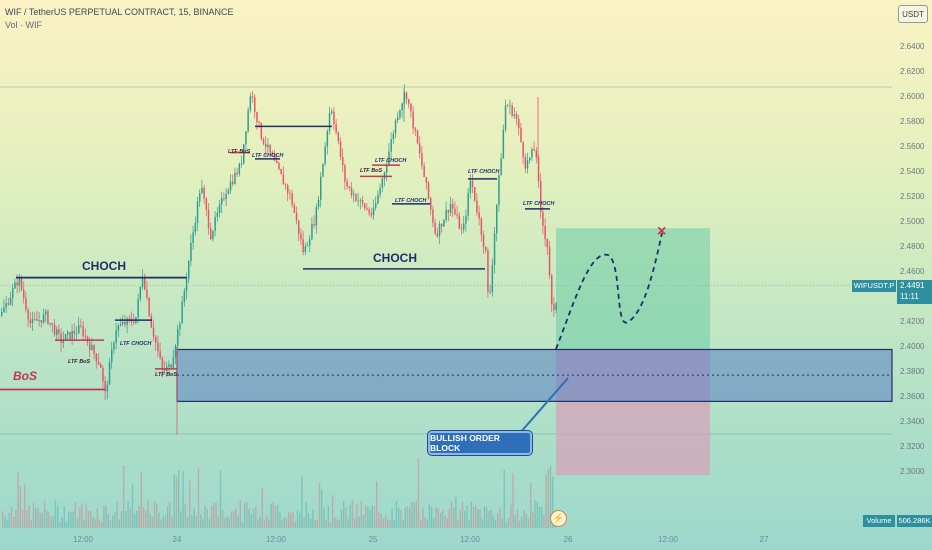 Image resolution: width=932 pixels, height=550 pixels. What do you see at coordinates (470, 539) in the screenshot?
I see `time-tick-label: 12:00` at bounding box center [470, 539].